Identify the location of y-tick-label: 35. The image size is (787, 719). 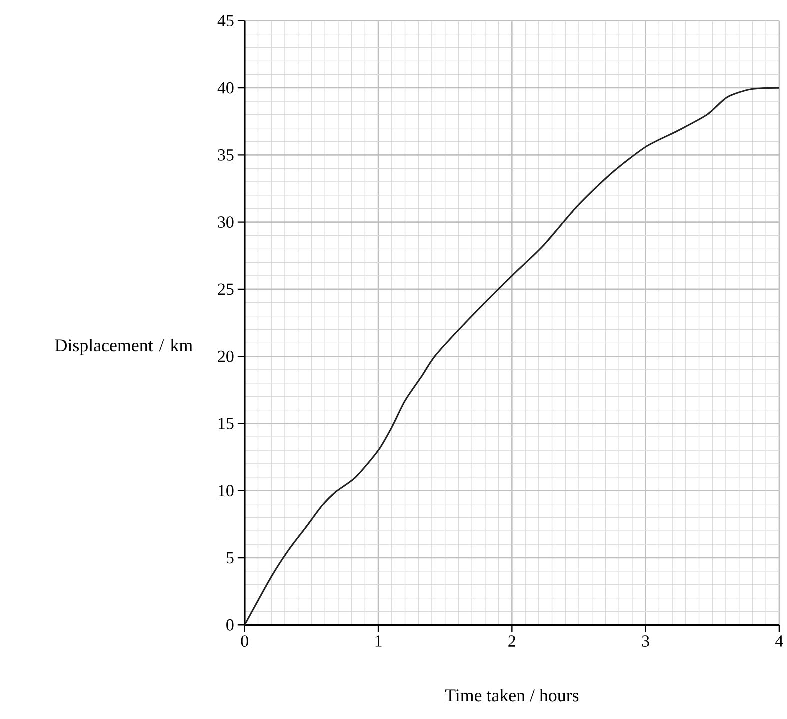
(226, 156).